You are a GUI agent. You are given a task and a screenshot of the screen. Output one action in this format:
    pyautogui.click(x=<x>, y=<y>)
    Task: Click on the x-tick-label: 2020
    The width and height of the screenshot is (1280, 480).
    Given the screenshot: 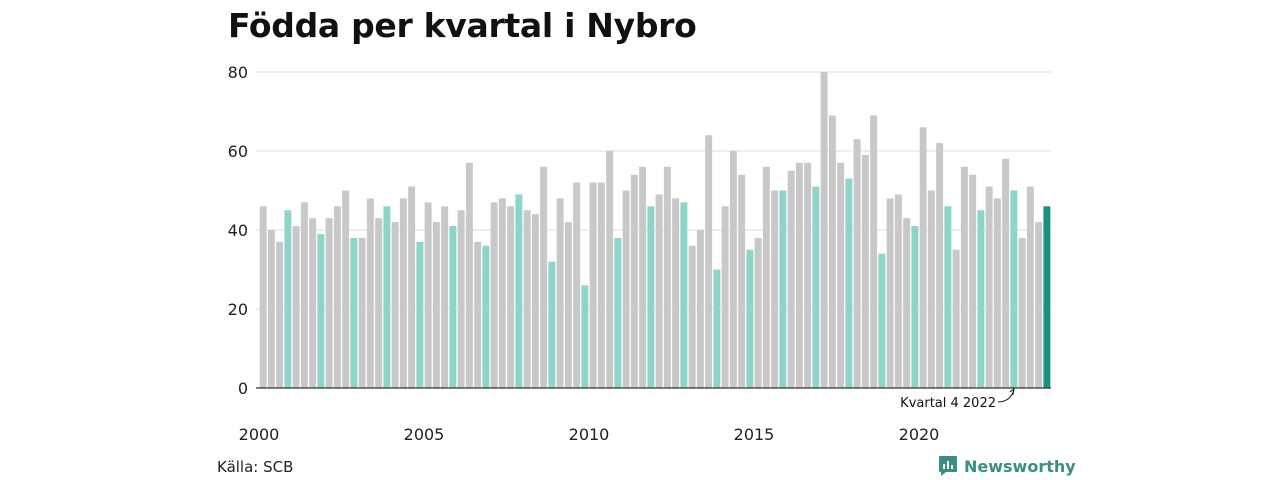 What is the action you would take?
    pyautogui.click(x=919, y=434)
    